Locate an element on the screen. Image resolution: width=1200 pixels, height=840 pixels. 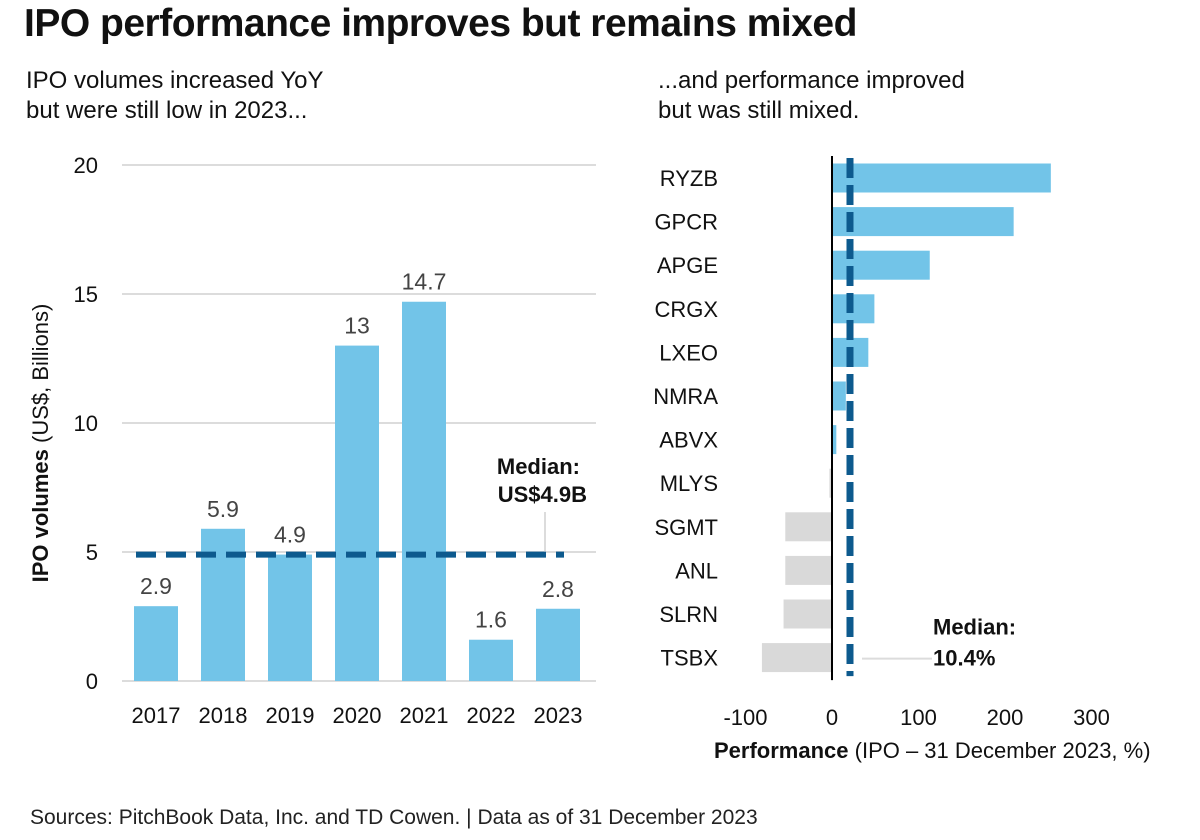
y-tick-label: 5 is located at coordinates (92, 552).